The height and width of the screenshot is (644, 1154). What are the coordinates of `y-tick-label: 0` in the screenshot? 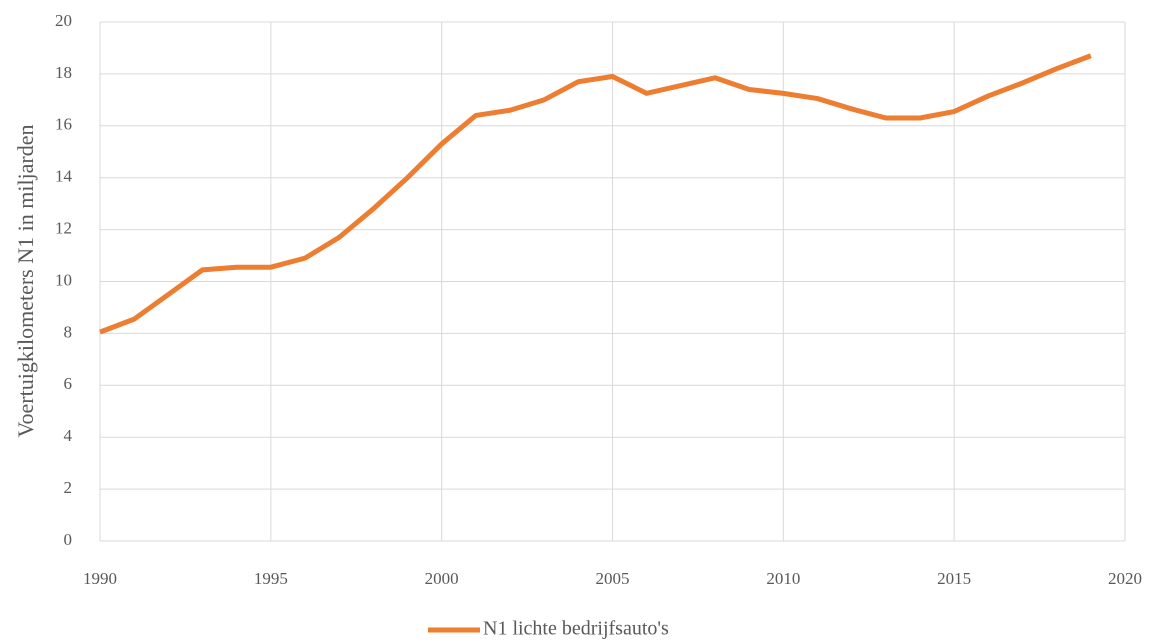 It's located at (68, 539).